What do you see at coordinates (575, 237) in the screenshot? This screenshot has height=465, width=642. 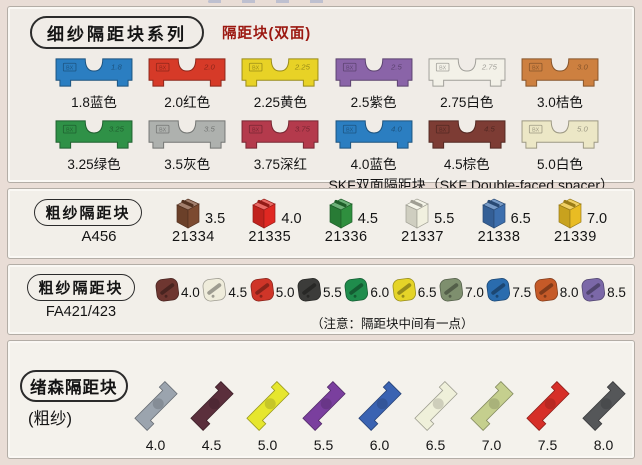 I see `spacer-part-code: 21339` at bounding box center [575, 237].